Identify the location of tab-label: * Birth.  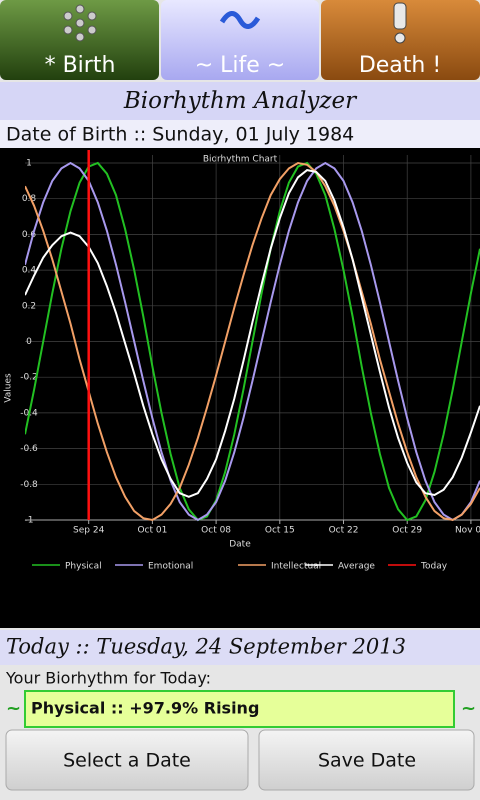
(80, 65).